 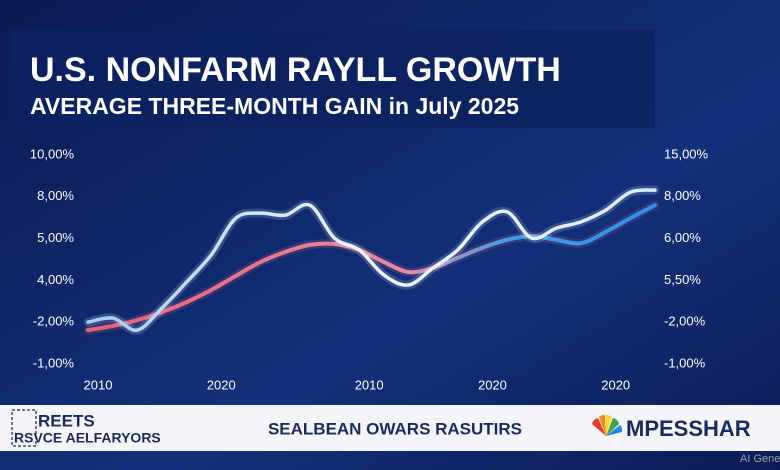 I want to click on logo-text: RSVCE AELFARYORS, so click(x=87, y=438).